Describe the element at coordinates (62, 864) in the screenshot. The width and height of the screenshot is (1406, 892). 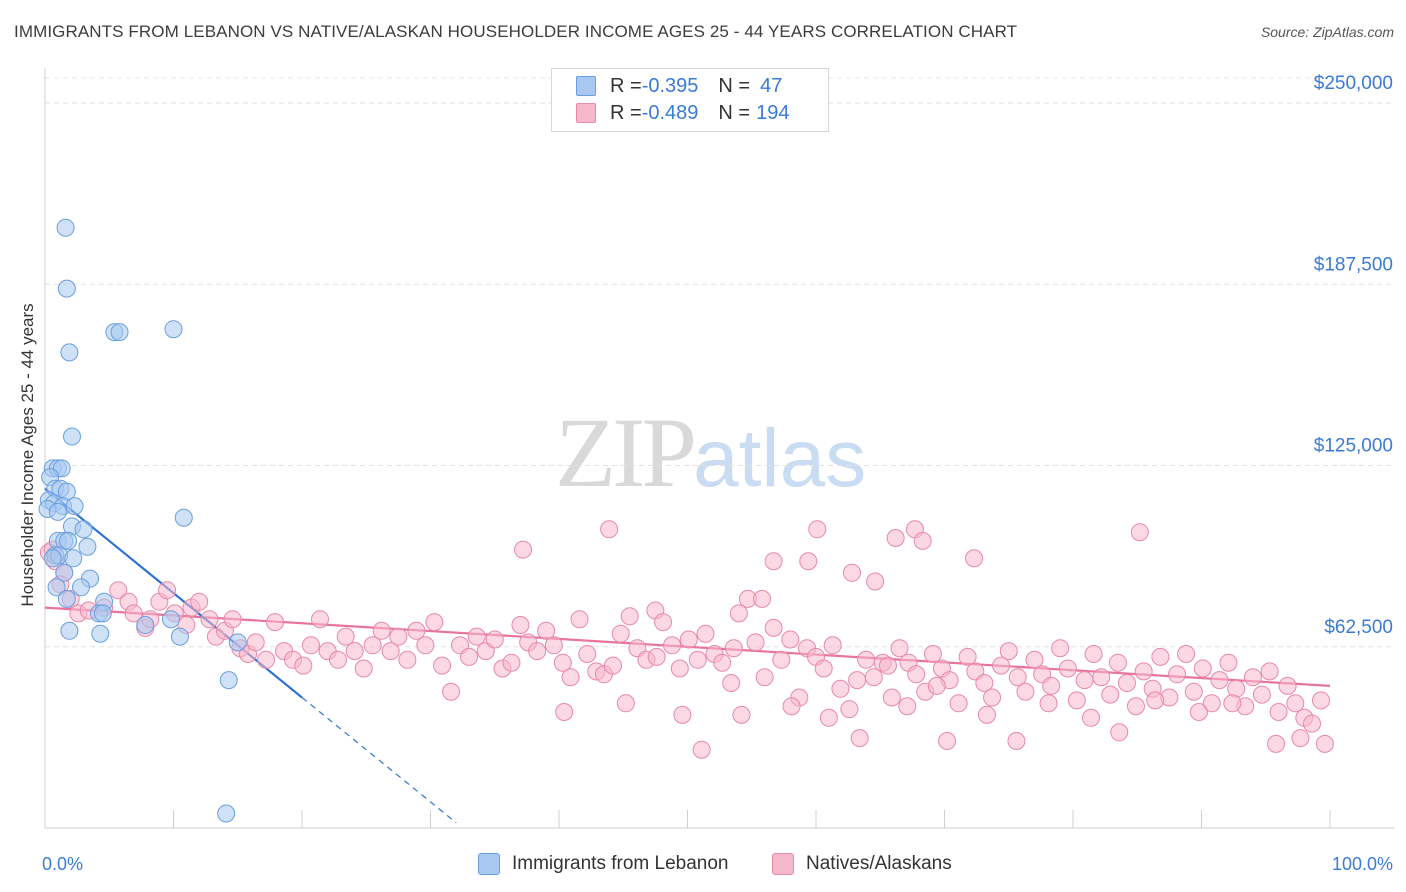
I see `x-tick-label-start: 0.0%` at that location.